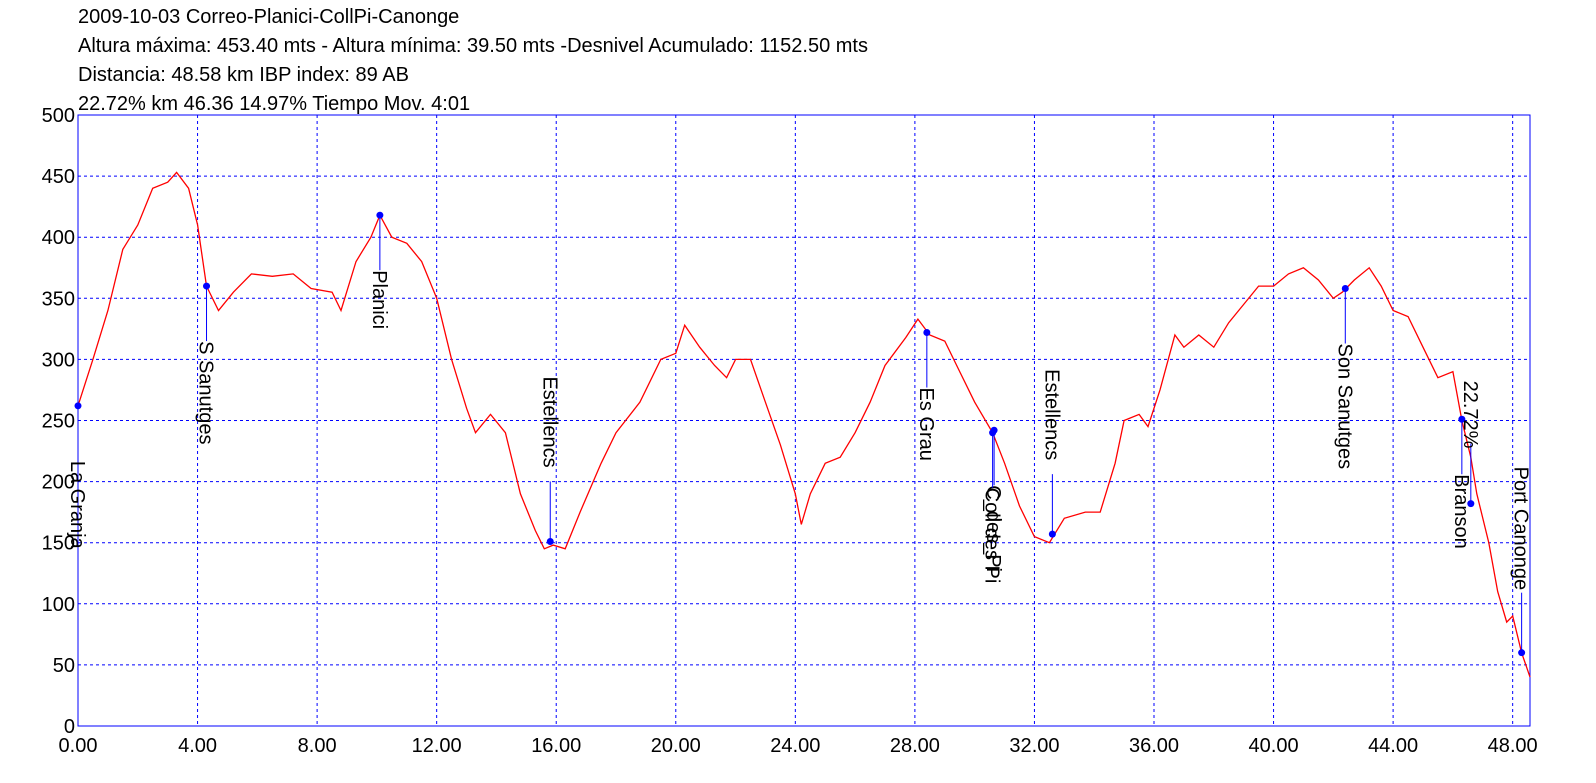 The height and width of the screenshot is (783, 1596). Describe the element at coordinates (1393, 746) in the screenshot. I see `x-tick-label: 44.00` at that location.